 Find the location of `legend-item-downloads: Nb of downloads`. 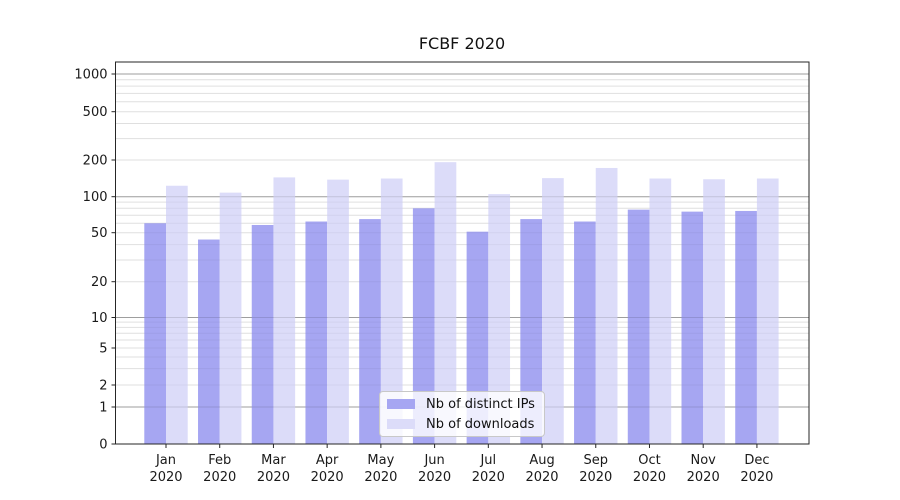

legend-item-downloads: Nb of downloads is located at coordinates (465, 424).